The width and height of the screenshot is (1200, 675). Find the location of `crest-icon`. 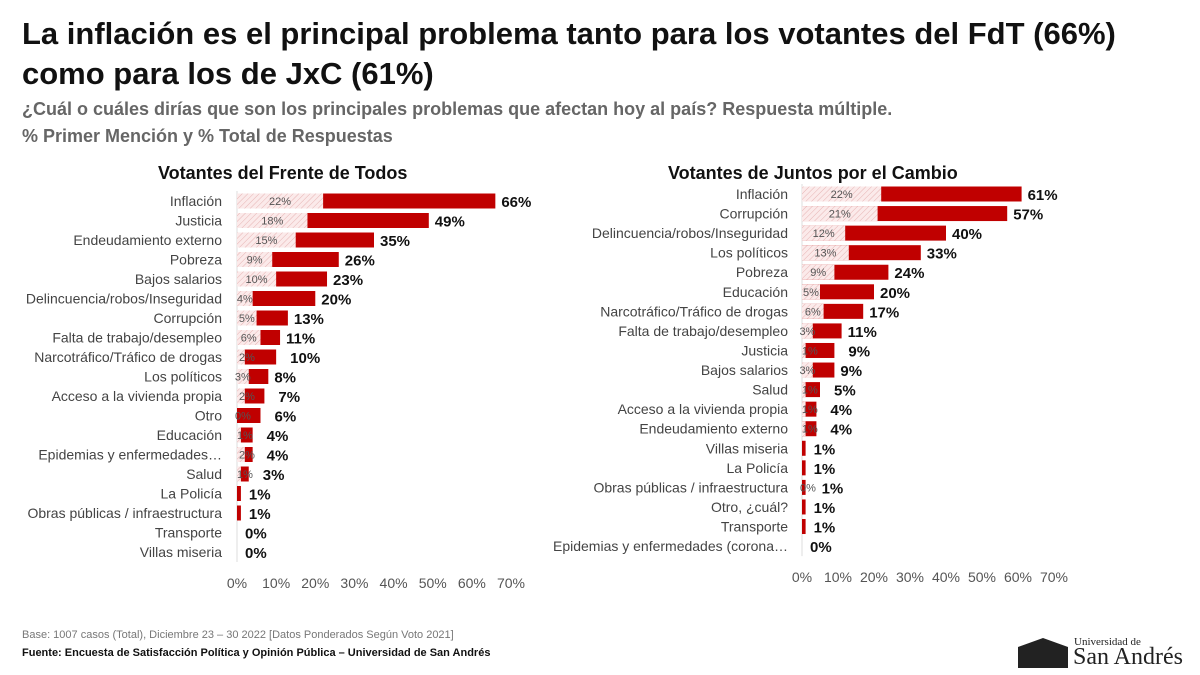

crest-icon is located at coordinates (1043, 653).